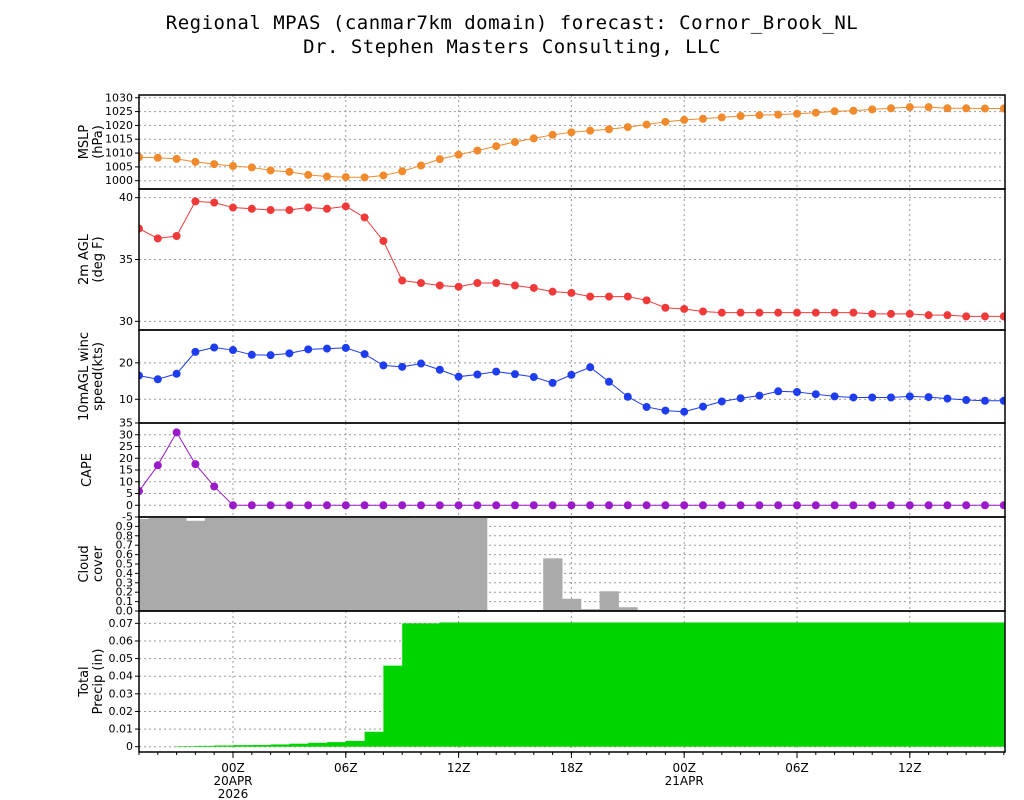  Describe the element at coordinates (98, 142) in the screenshot. I see `mslp-ylabel-line: (hPa)` at that location.